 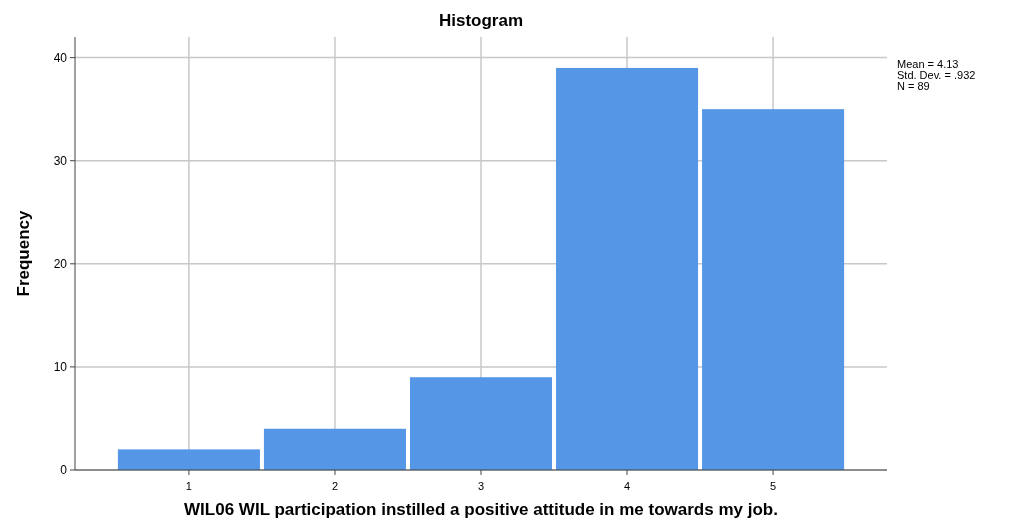 I want to click on x-tick-label: 5, so click(x=773, y=486).